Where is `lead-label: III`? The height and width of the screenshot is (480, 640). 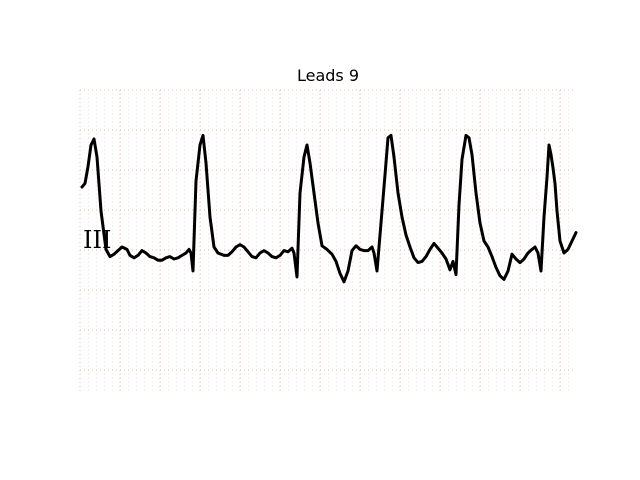
lead-label: III is located at coordinates (97, 240).